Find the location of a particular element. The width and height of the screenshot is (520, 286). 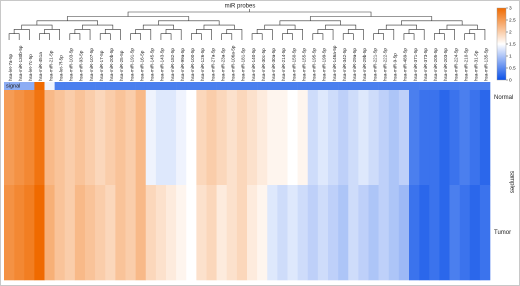

column-label: hsa-miR-195-5p is located at coordinates (314, 64).